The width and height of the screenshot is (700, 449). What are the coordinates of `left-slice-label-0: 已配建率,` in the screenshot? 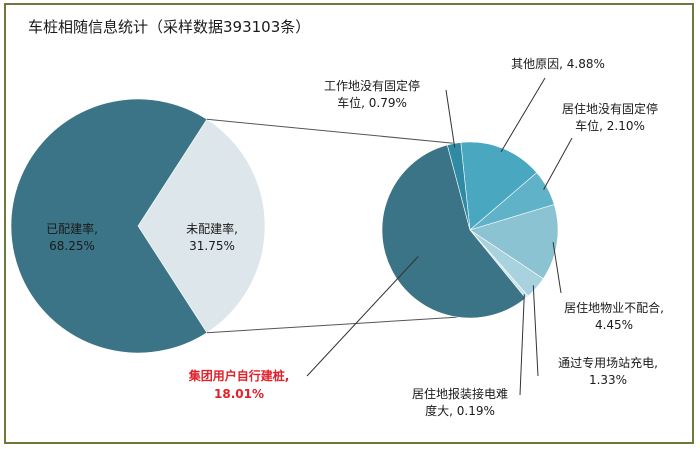 It's located at (72, 228).